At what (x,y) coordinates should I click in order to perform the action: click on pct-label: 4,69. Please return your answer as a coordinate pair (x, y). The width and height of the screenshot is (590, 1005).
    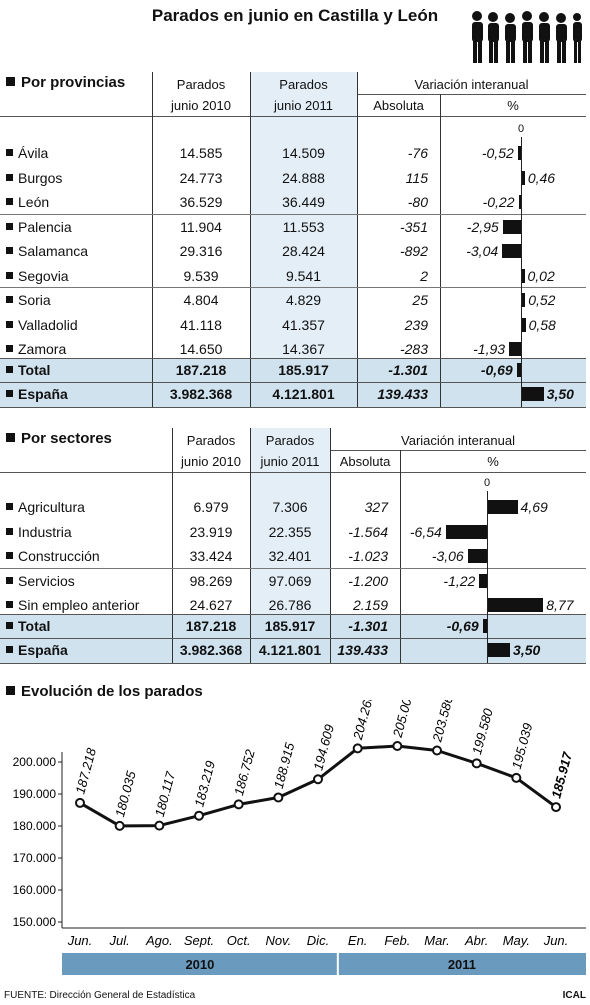
    Looking at the image, I should click on (534, 507).